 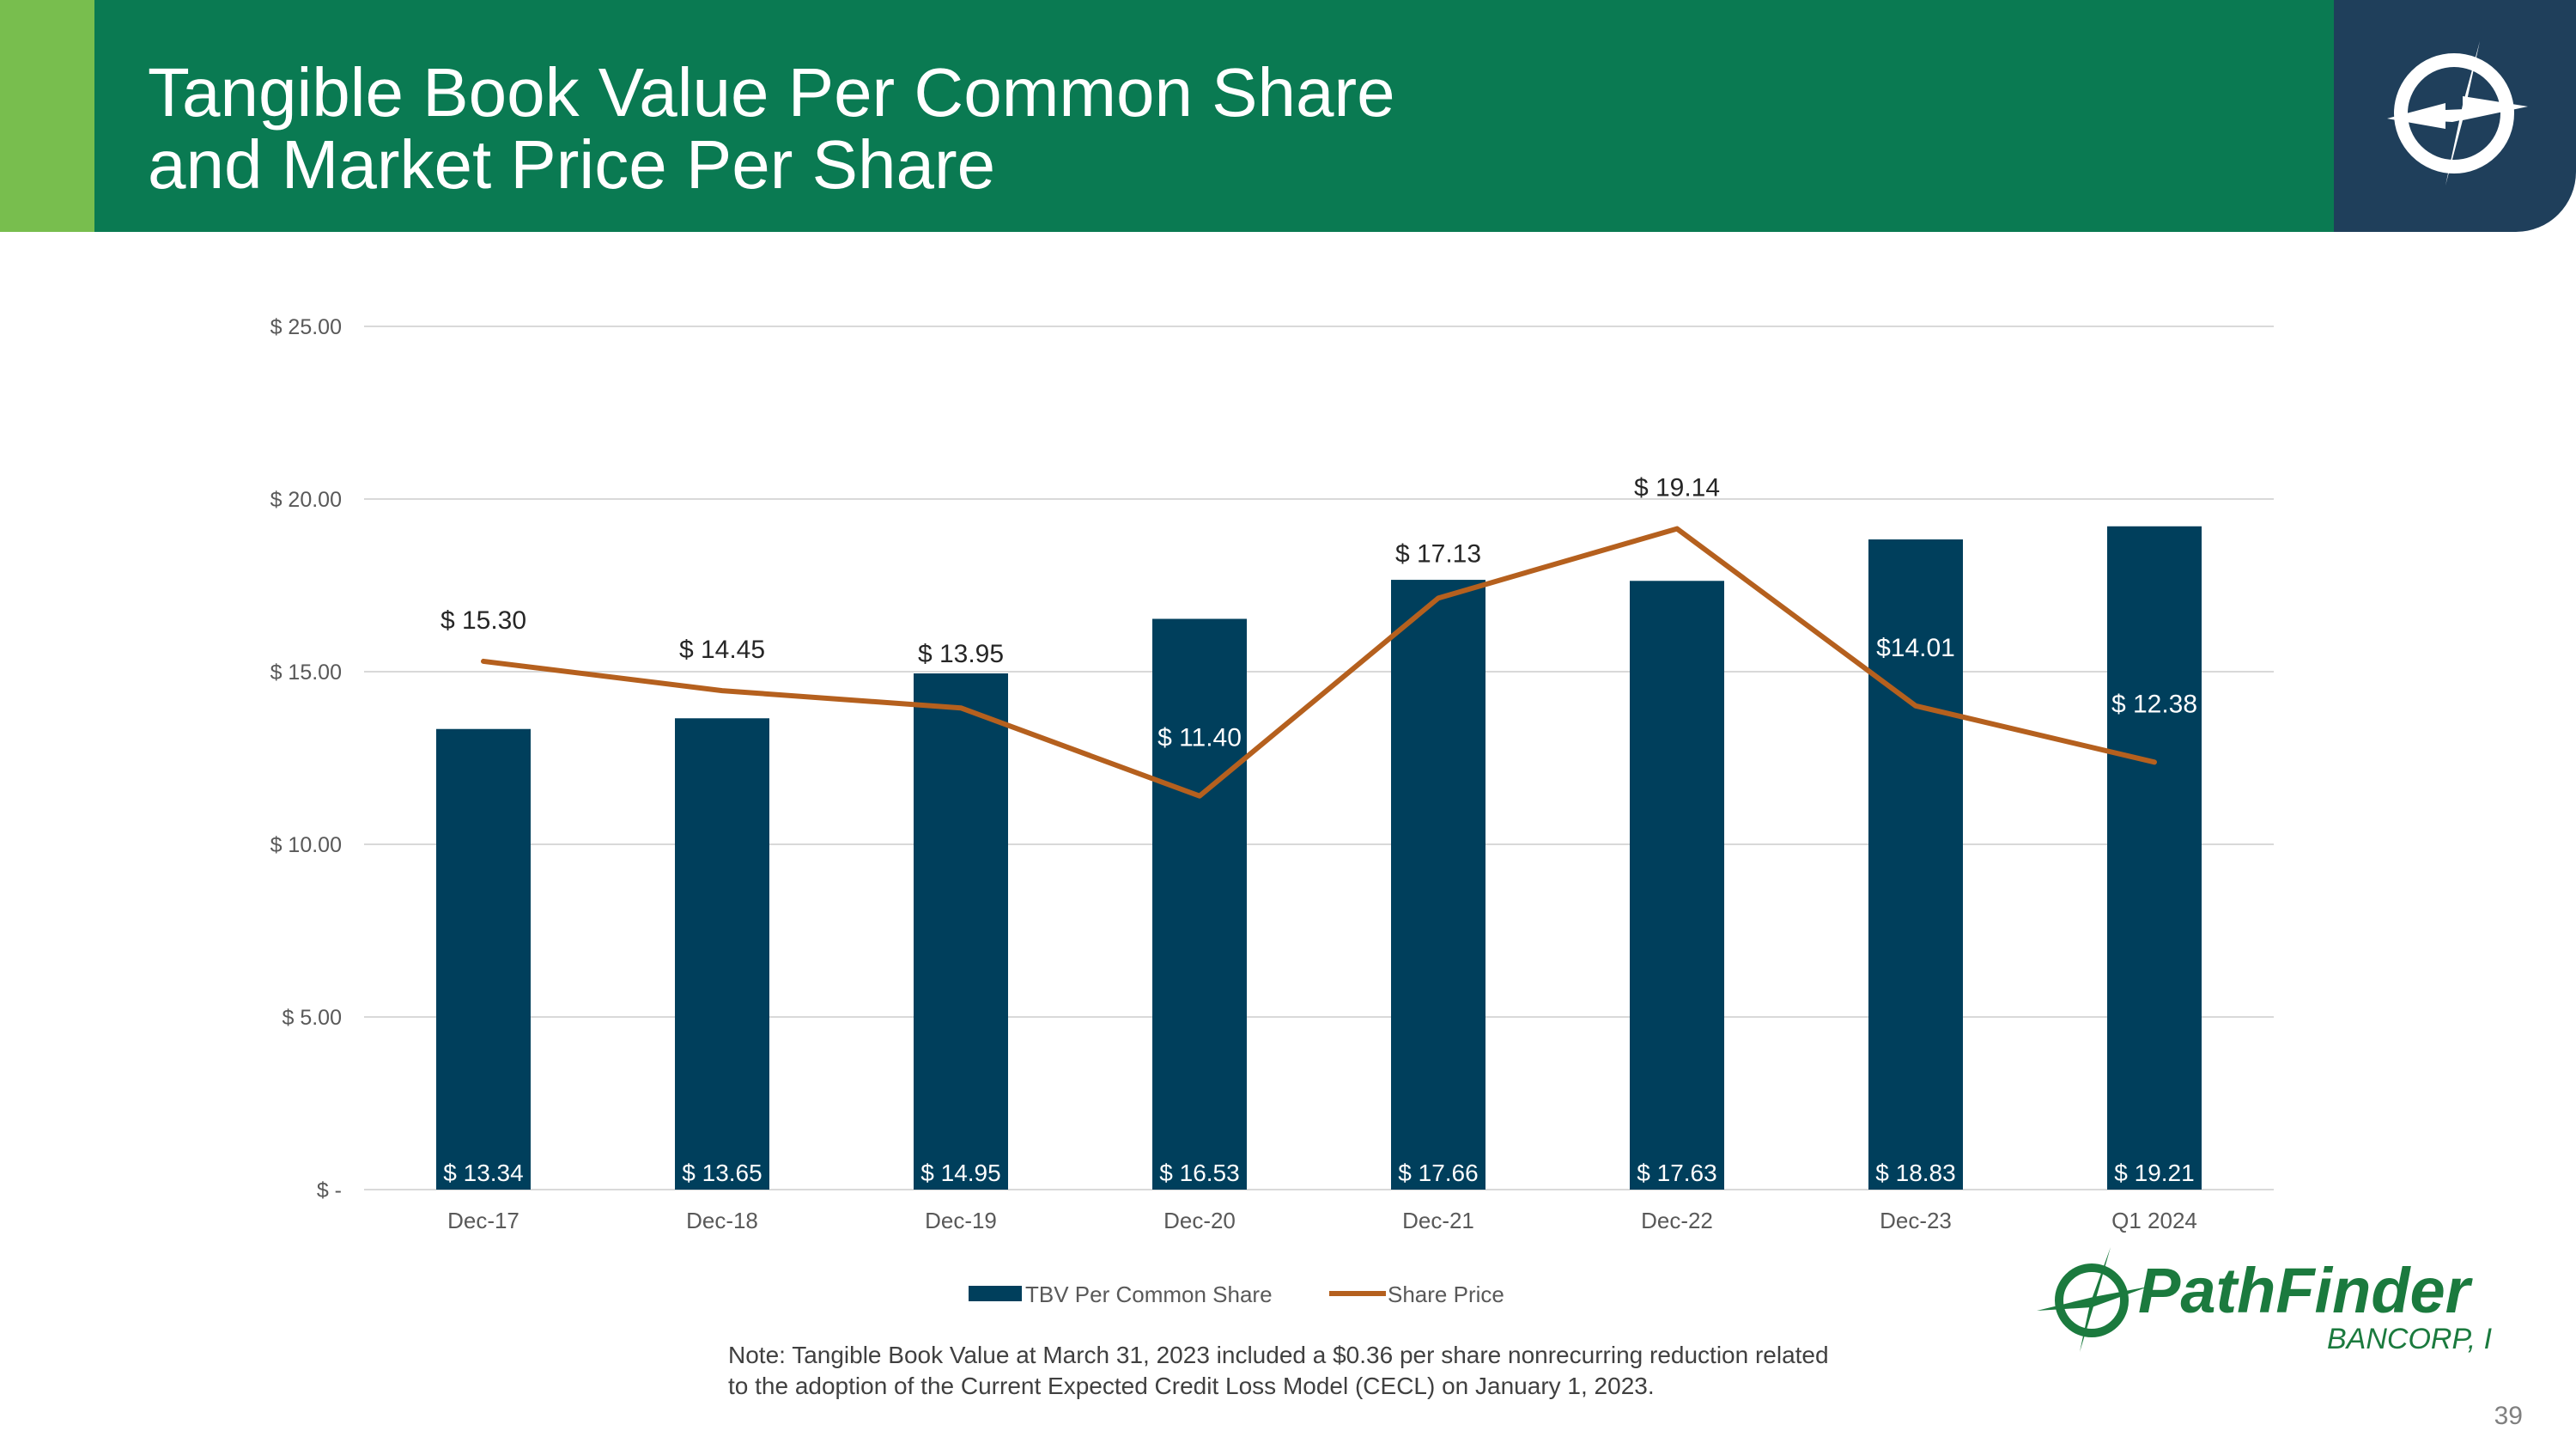 What do you see at coordinates (483, 1173) in the screenshot?
I see `bar-value-label: $ 13.34` at bounding box center [483, 1173].